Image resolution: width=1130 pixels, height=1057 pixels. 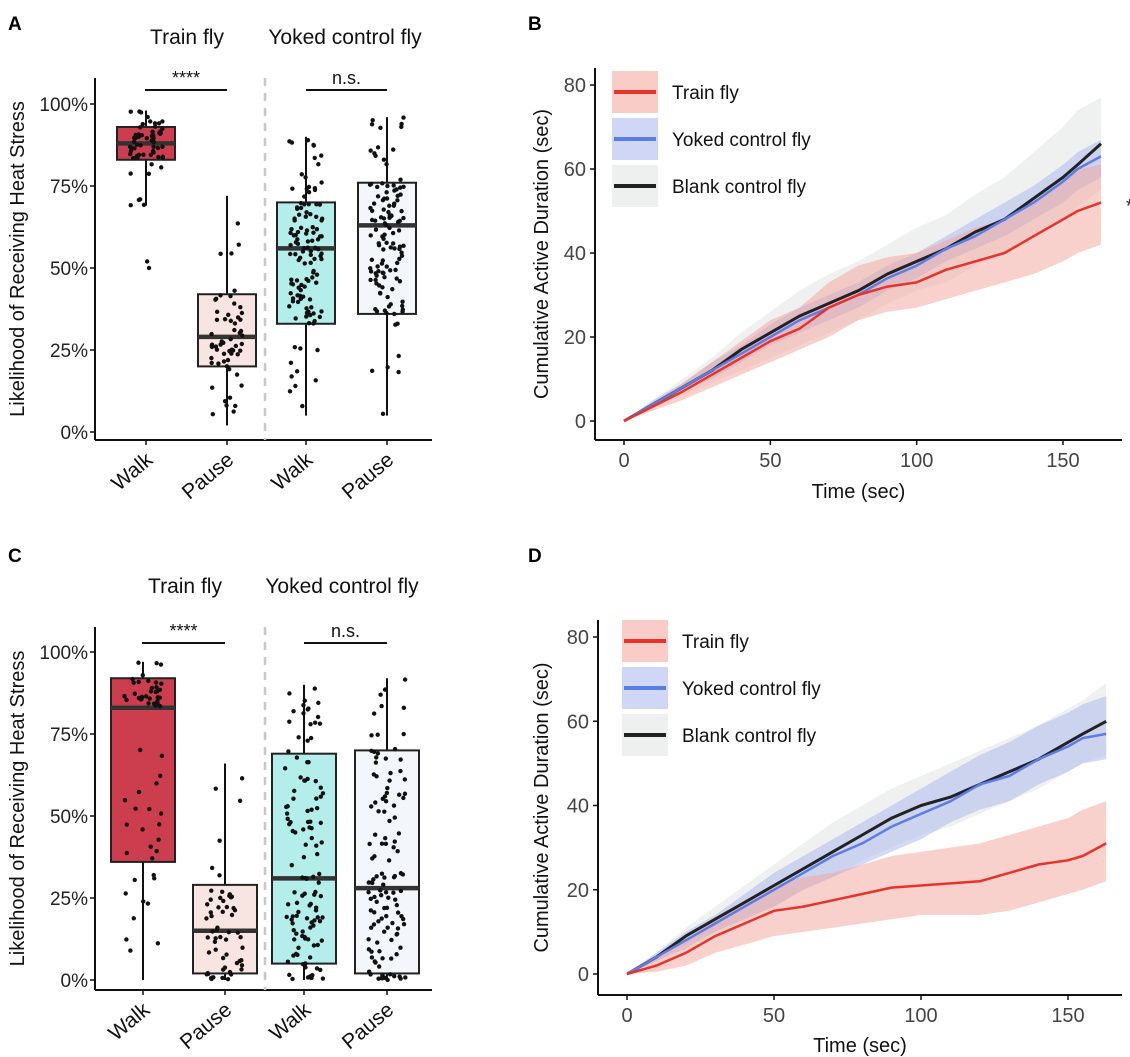 I want to click on panel-letter-d: D, so click(x=535, y=556).